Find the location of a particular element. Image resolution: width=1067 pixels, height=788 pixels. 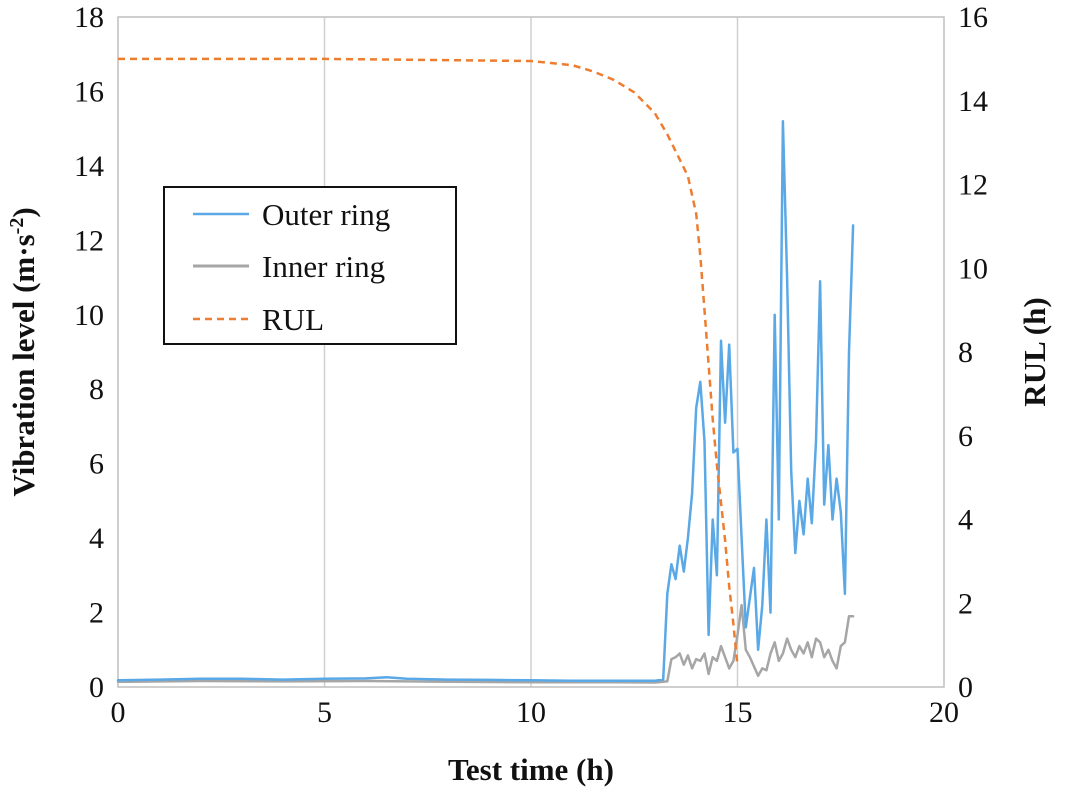

y2-tick-label-6: 6 is located at coordinates (965, 436).